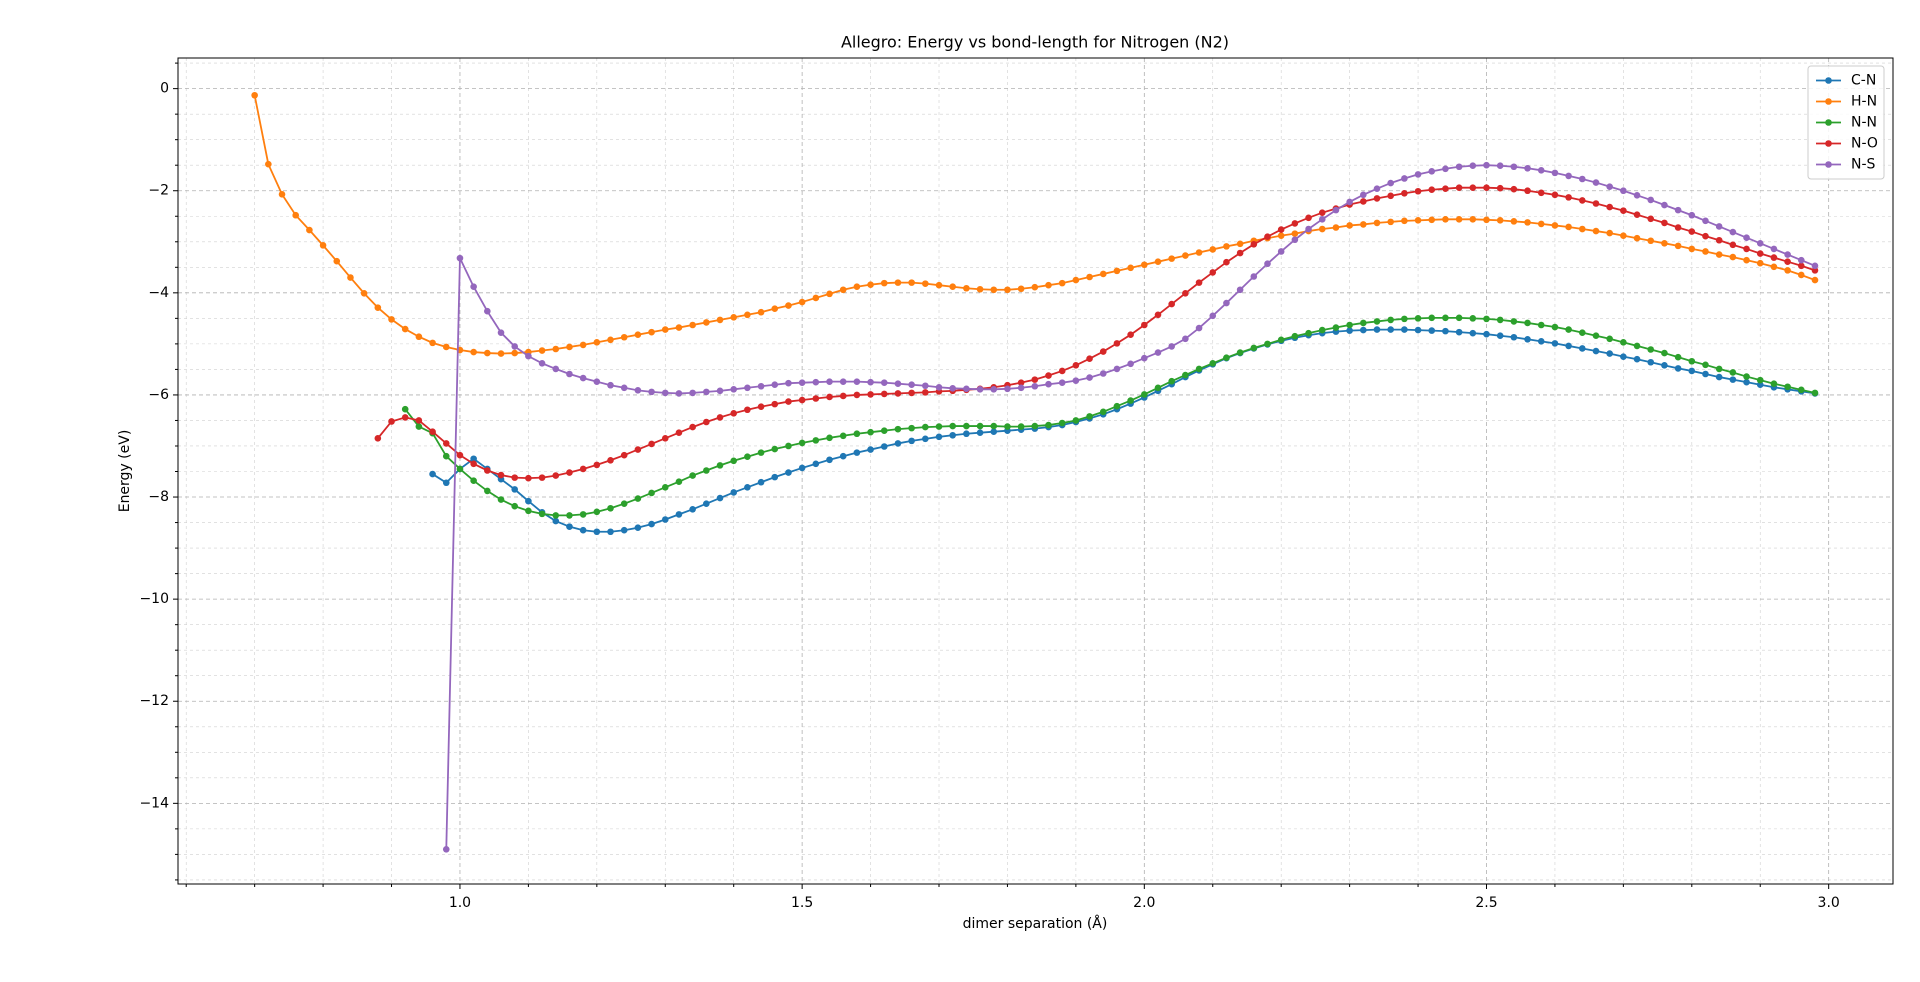 This screenshot has height=982, width=1920. Describe the element at coordinates (158, 395) in the screenshot. I see `y-tick-label: −6` at that location.